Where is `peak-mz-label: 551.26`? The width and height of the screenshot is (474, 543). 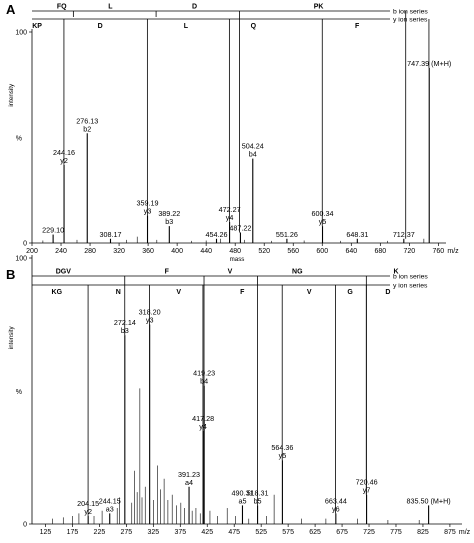
peak-mz-label: 551.26 is located at coordinates (287, 234).